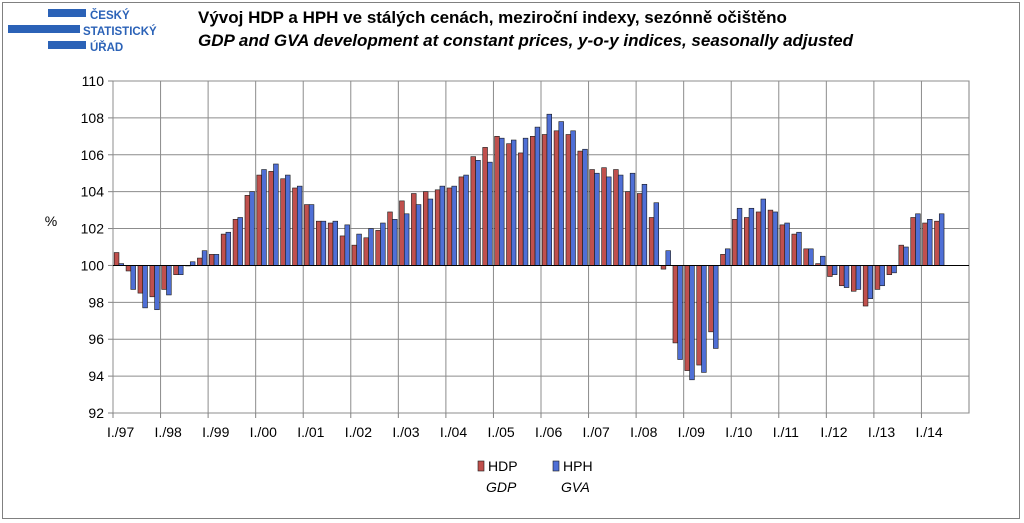  Describe the element at coordinates (96, 376) in the screenshot. I see `y-tick-label: 94` at that location.